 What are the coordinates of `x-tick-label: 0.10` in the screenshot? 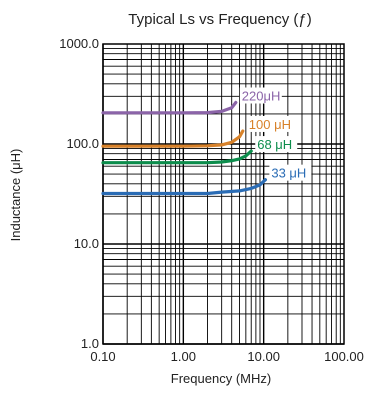 It's located at (102, 356).